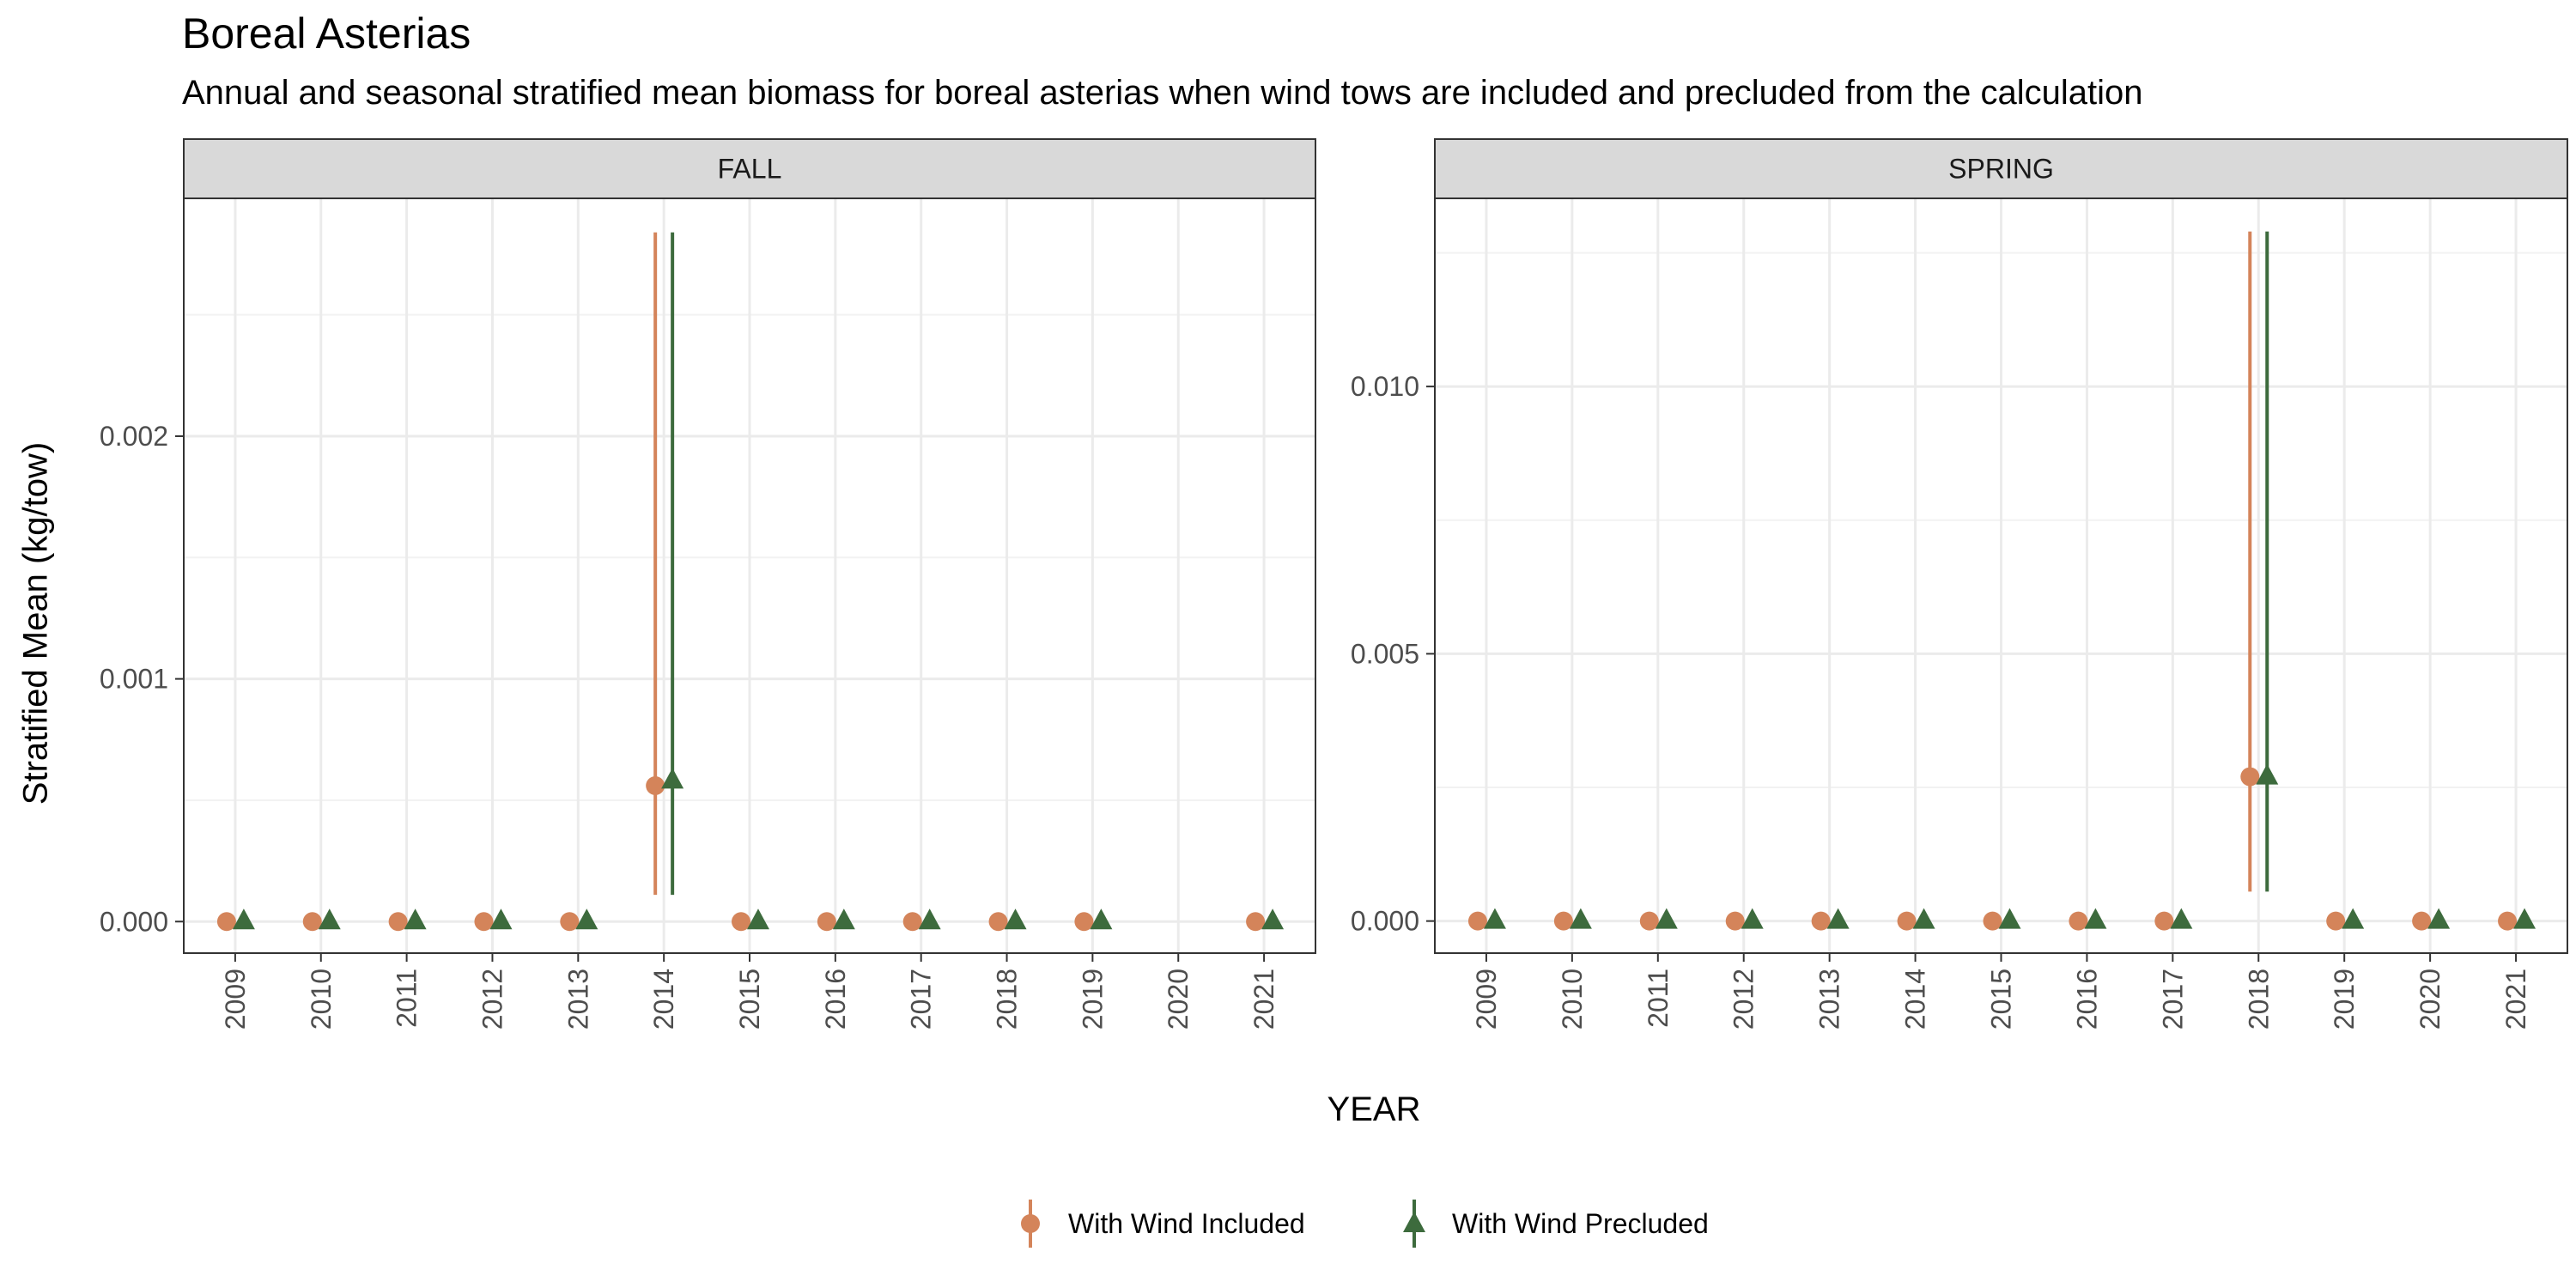 The width and height of the screenshot is (2576, 1288). I want to click on y-tick-label: 0.001, so click(134, 680).